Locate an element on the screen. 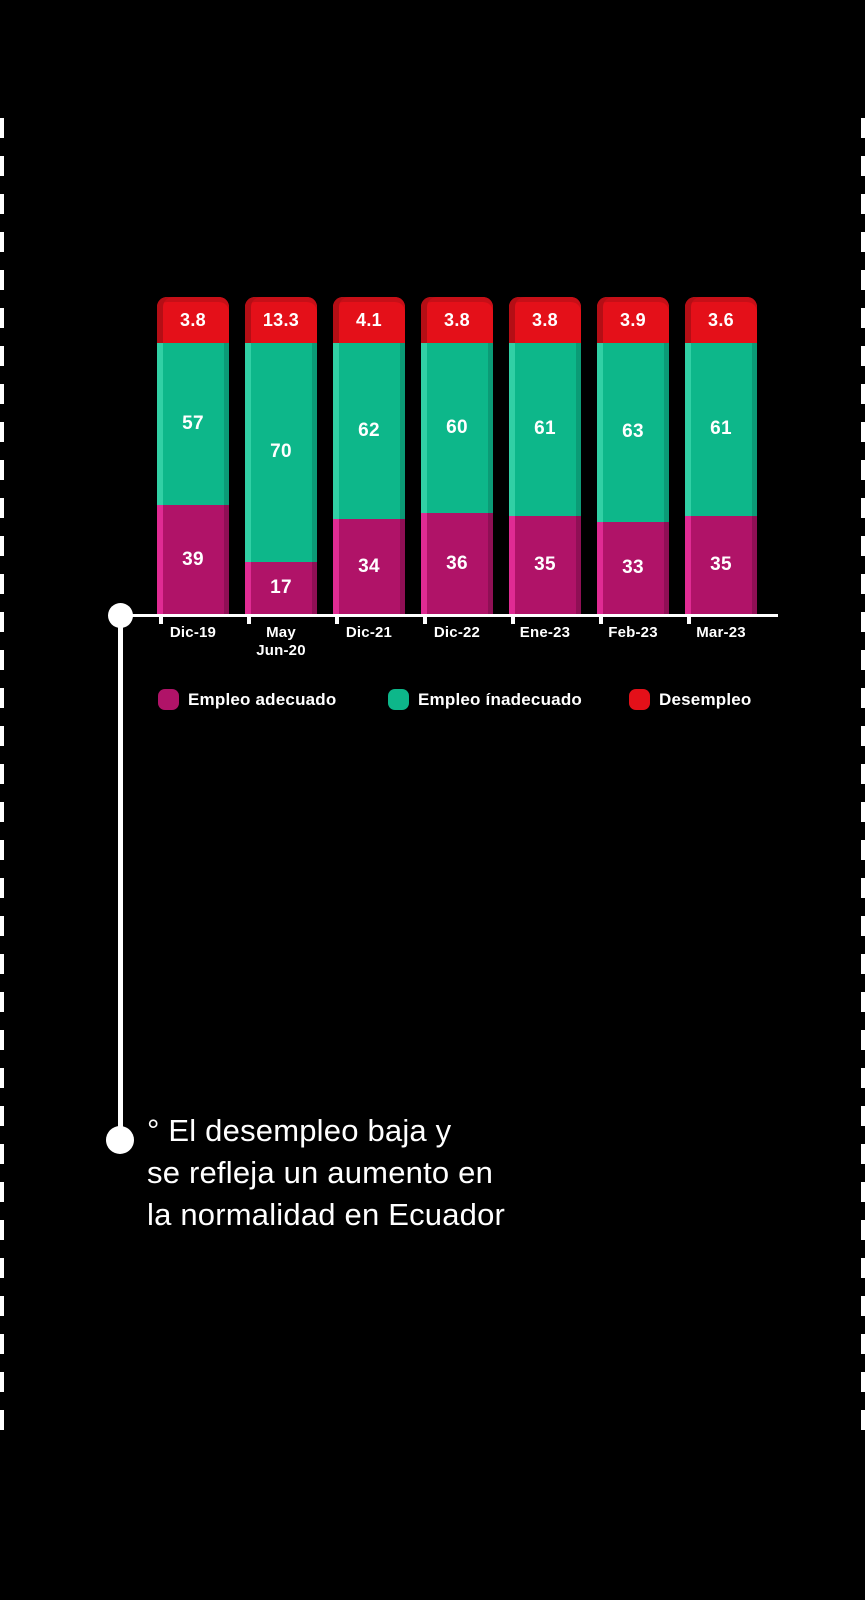 The width and height of the screenshot is (865, 1600). segment-empleo-inadecuado: 62 is located at coordinates (369, 431).